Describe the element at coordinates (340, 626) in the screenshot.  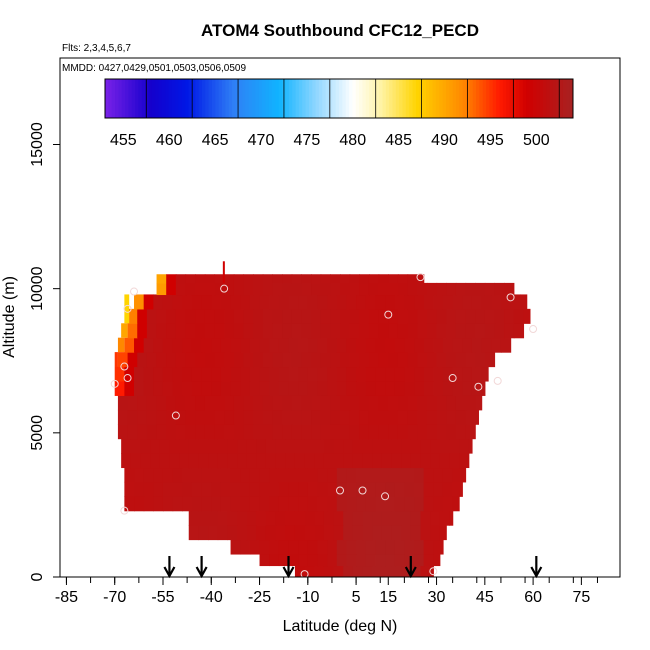
I see `x-axis-label: Latitude (deg N)` at that location.